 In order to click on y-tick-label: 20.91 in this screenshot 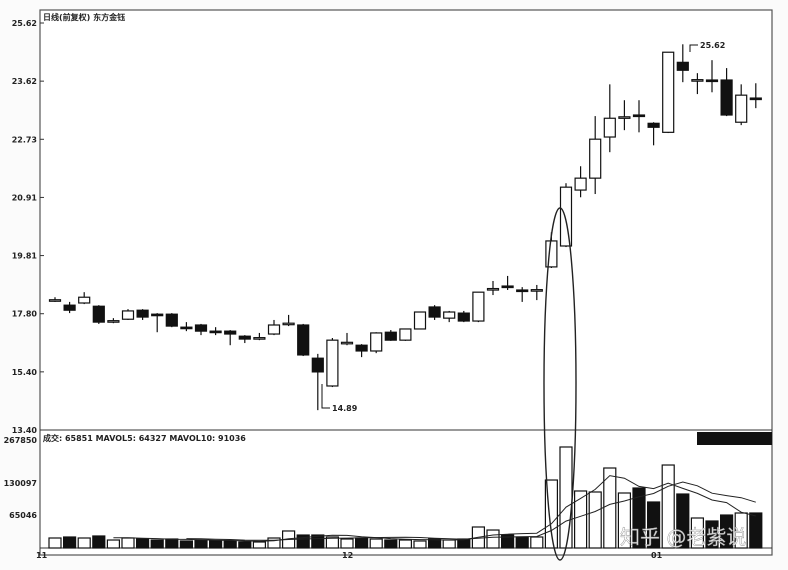, I will do `click(25, 197)`.